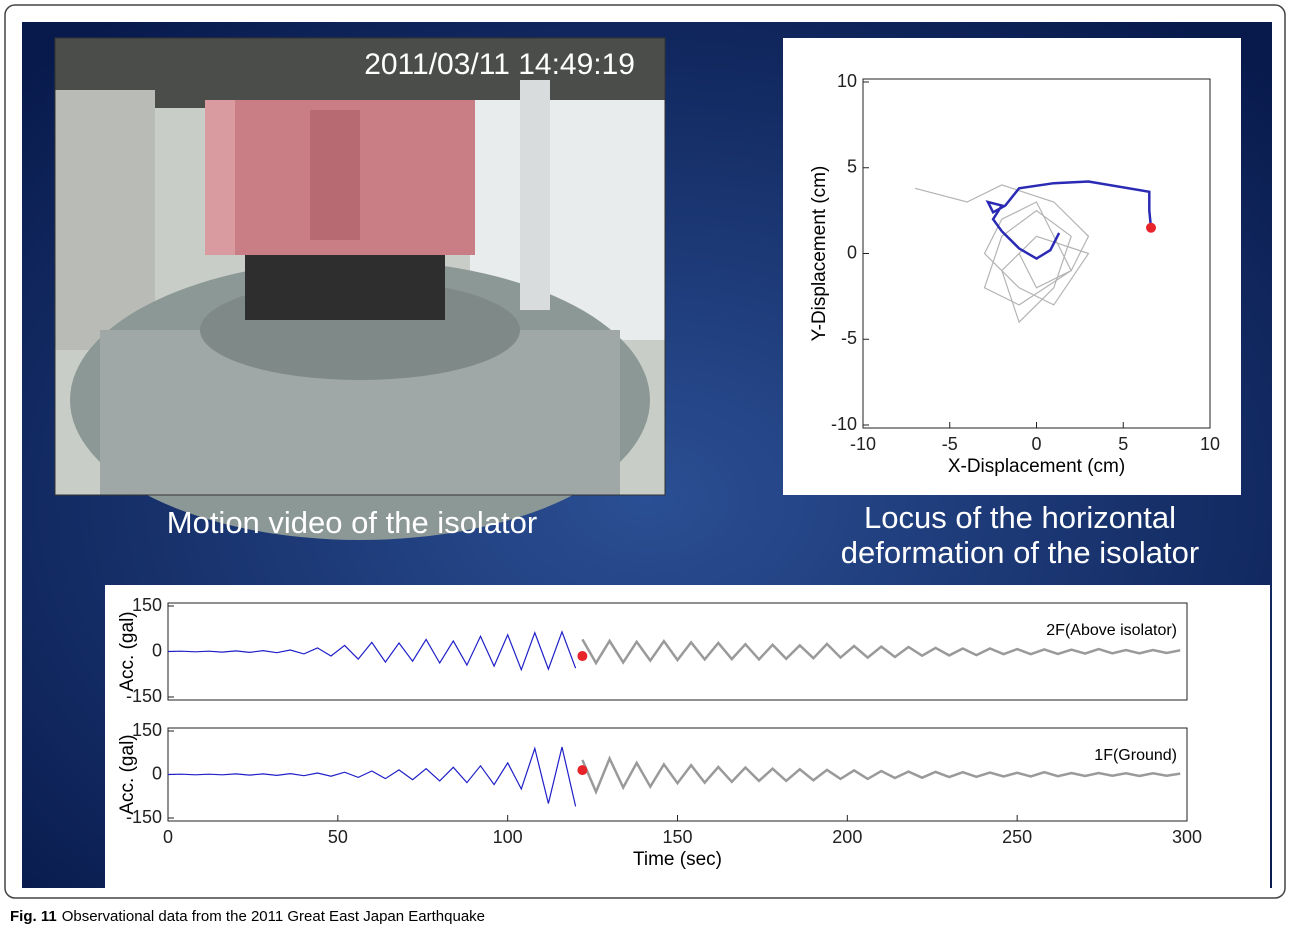 Image resolution: width=1290 pixels, height=938 pixels. I want to click on x-tick-label: 250, so click(1017, 837).